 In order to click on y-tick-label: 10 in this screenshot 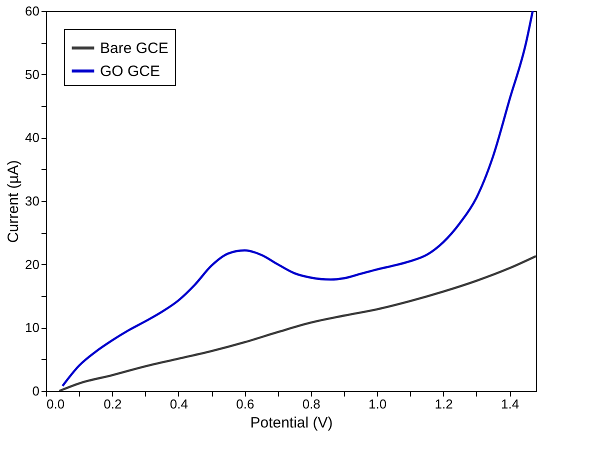, I will do `click(32, 328)`.